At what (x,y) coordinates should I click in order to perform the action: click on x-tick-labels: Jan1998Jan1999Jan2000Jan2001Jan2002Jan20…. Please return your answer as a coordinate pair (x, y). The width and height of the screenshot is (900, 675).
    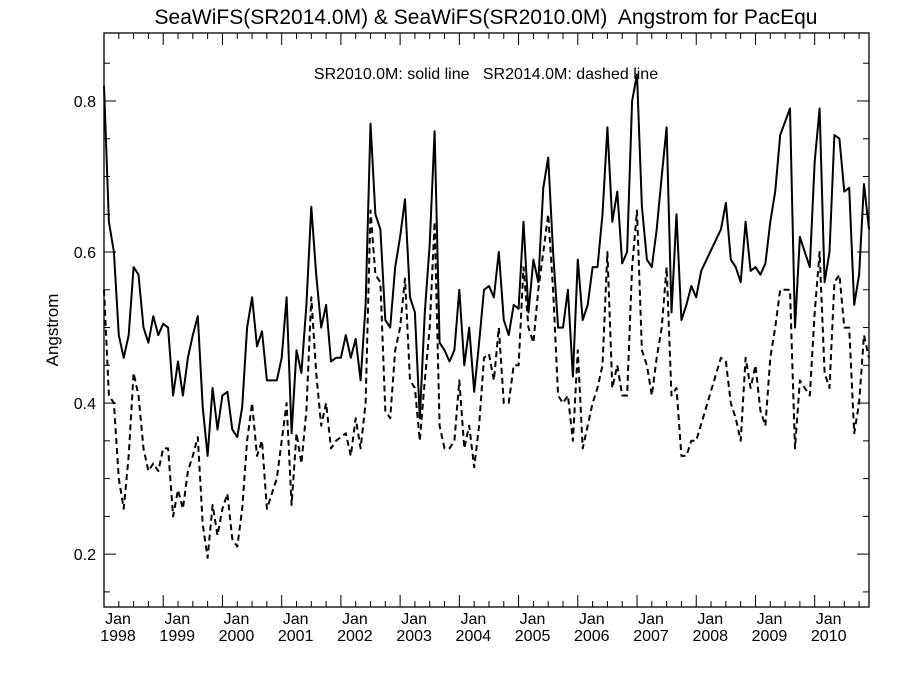
    Looking at the image, I should click on (473, 628).